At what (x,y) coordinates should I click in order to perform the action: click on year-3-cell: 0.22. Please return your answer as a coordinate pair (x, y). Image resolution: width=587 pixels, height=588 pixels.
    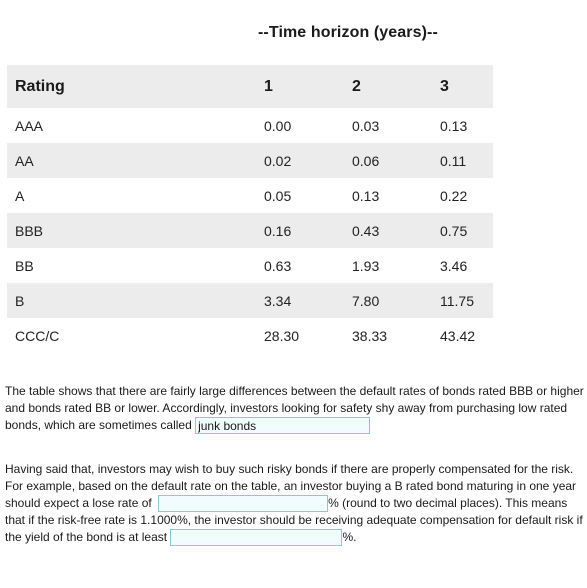
    Looking at the image, I should click on (454, 195).